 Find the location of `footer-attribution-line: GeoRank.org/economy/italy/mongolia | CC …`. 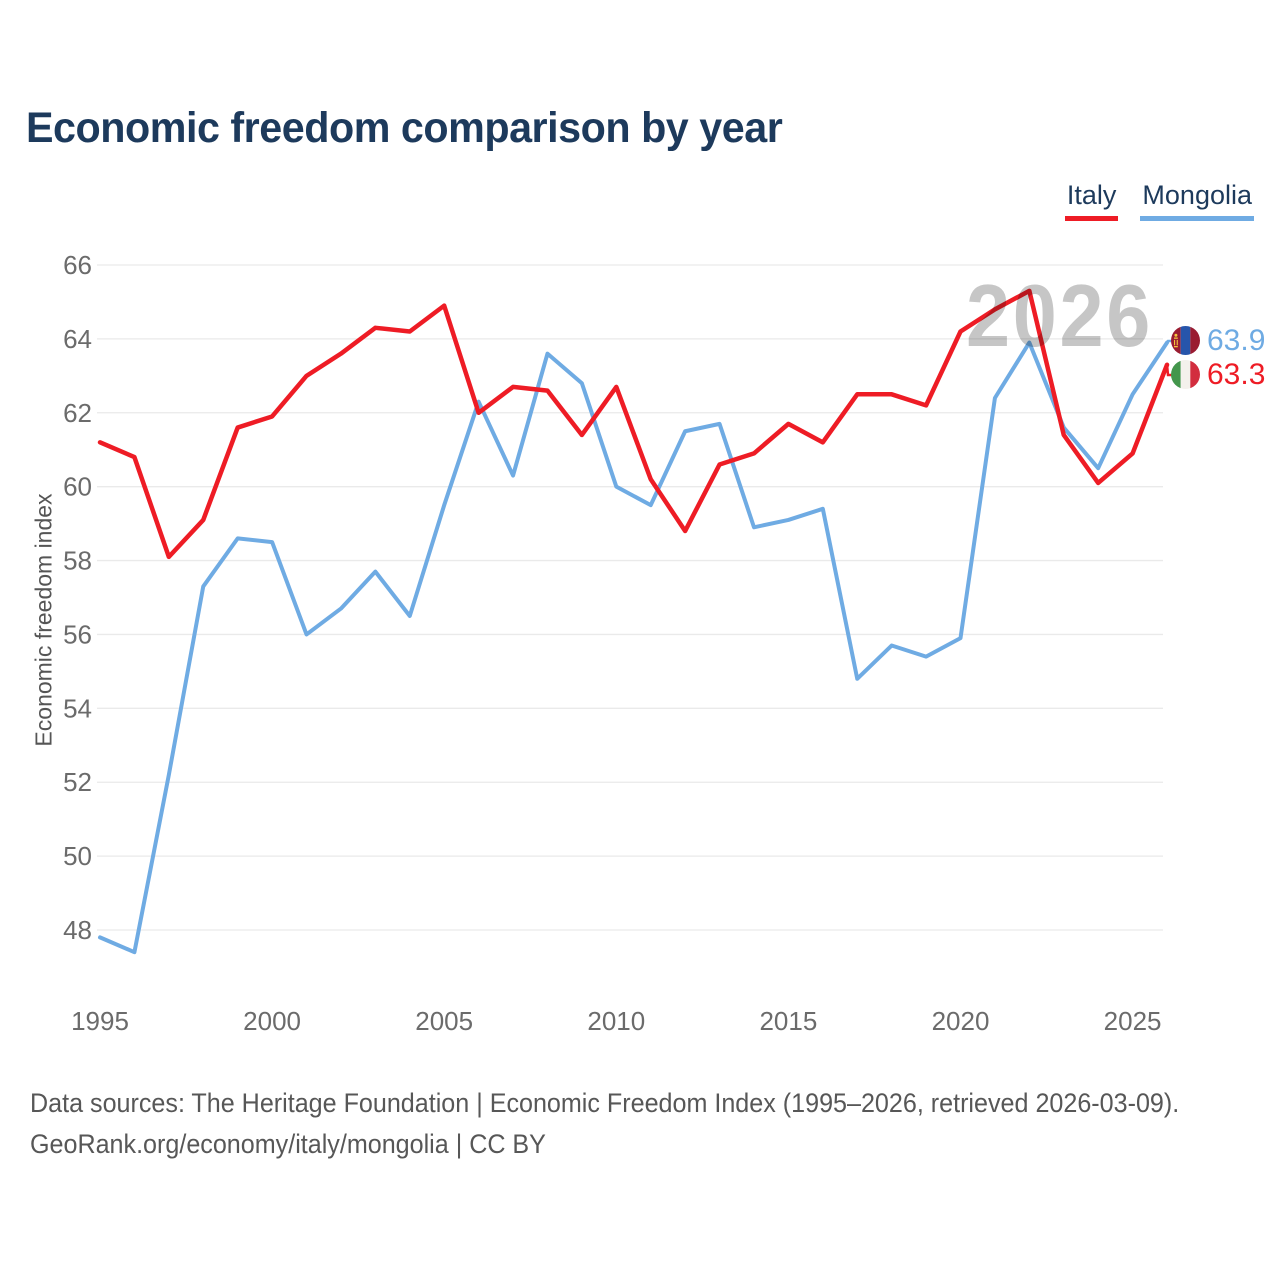

footer-attribution-line: GeoRank.org/economy/italy/mongolia | CC … is located at coordinates (288, 1144).